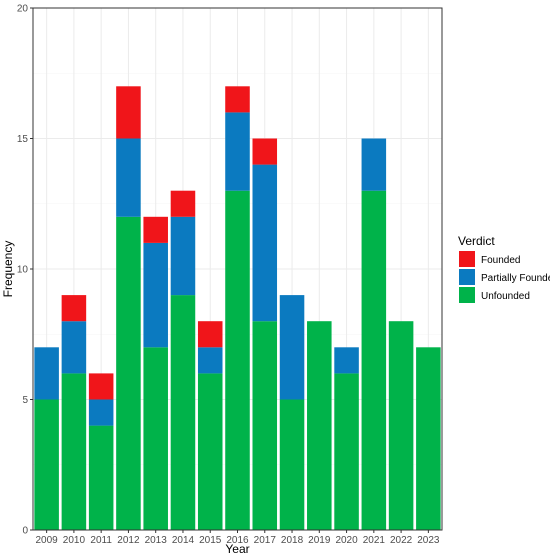 The image size is (550, 558). I want to click on x-tick-label: 2014, so click(183, 540).